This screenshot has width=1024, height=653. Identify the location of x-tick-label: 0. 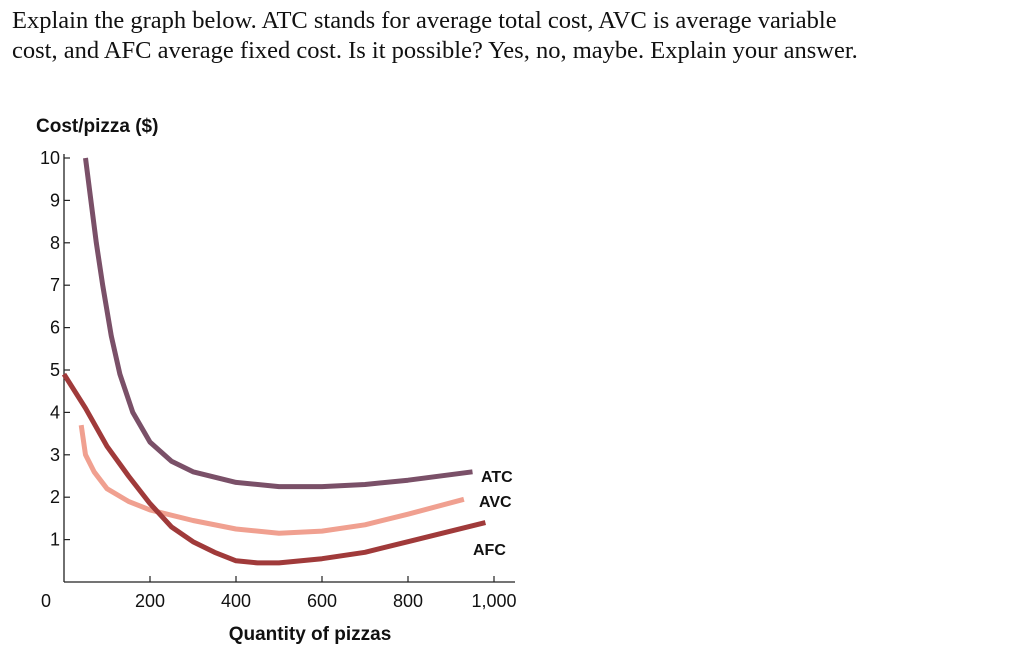
(46, 601).